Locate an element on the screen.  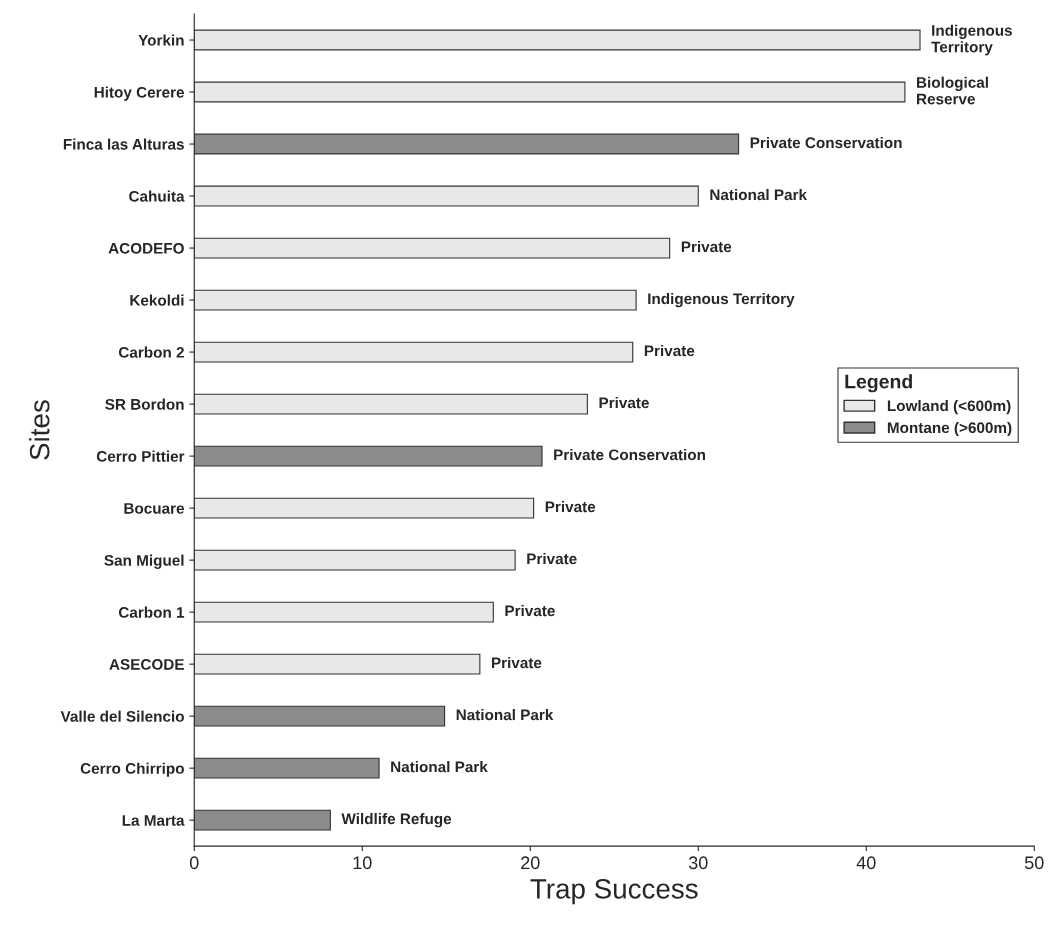
y-tick-label: Bocuare is located at coordinates (154, 508).